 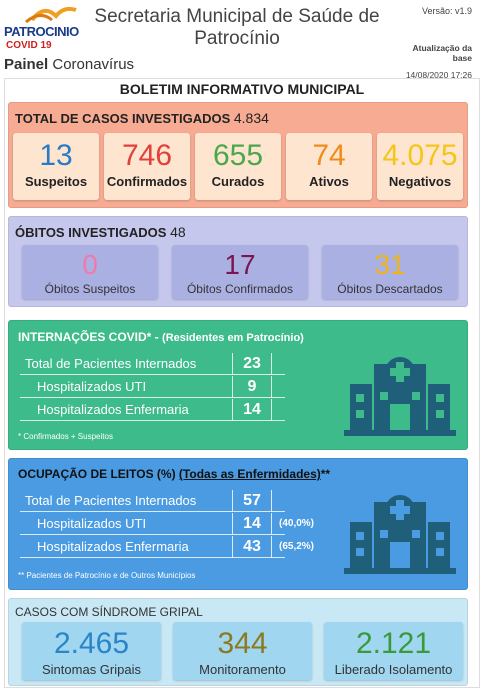 I want to click on stat-value: 344, so click(x=242, y=643).